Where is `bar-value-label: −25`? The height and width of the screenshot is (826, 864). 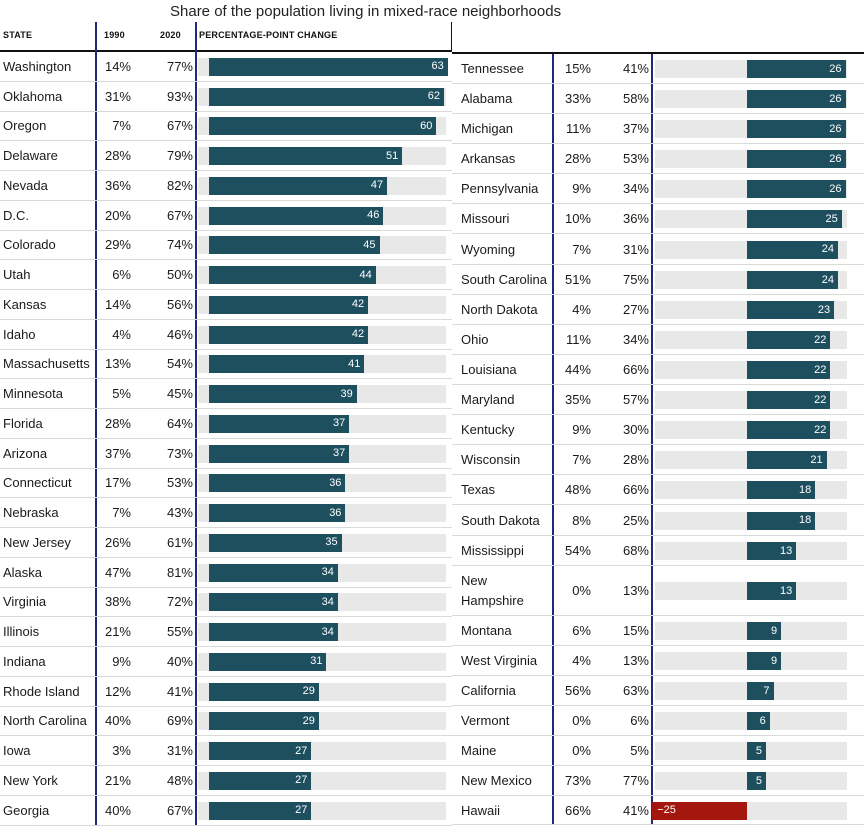
bar-value-label: −25 is located at coordinates (666, 810).